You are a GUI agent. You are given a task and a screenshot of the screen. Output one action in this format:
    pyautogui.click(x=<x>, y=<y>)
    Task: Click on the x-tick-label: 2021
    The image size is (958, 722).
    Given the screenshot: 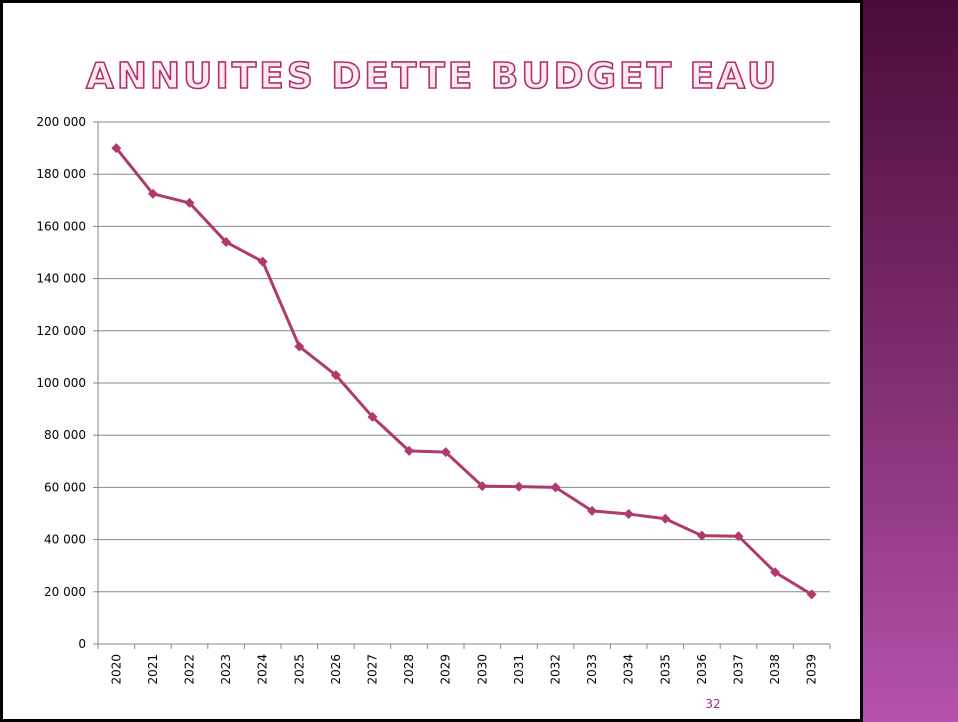 What is the action you would take?
    pyautogui.click(x=153, y=669)
    